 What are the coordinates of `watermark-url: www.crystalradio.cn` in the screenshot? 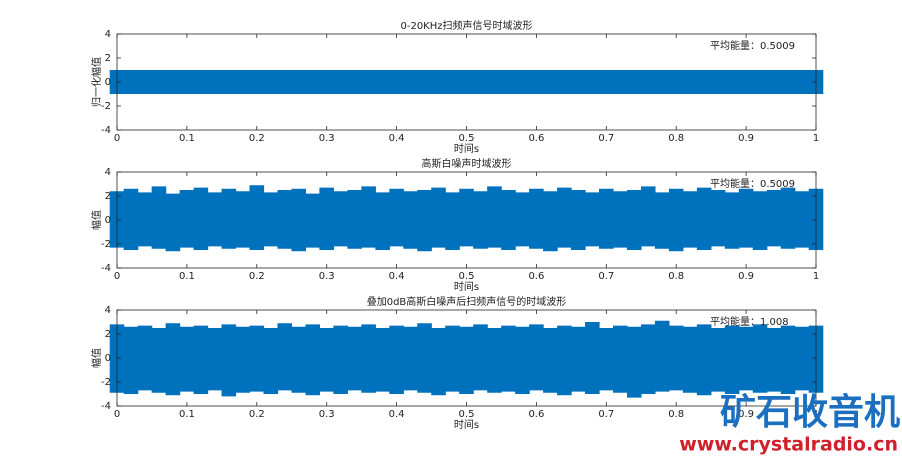 It's located at (788, 445).